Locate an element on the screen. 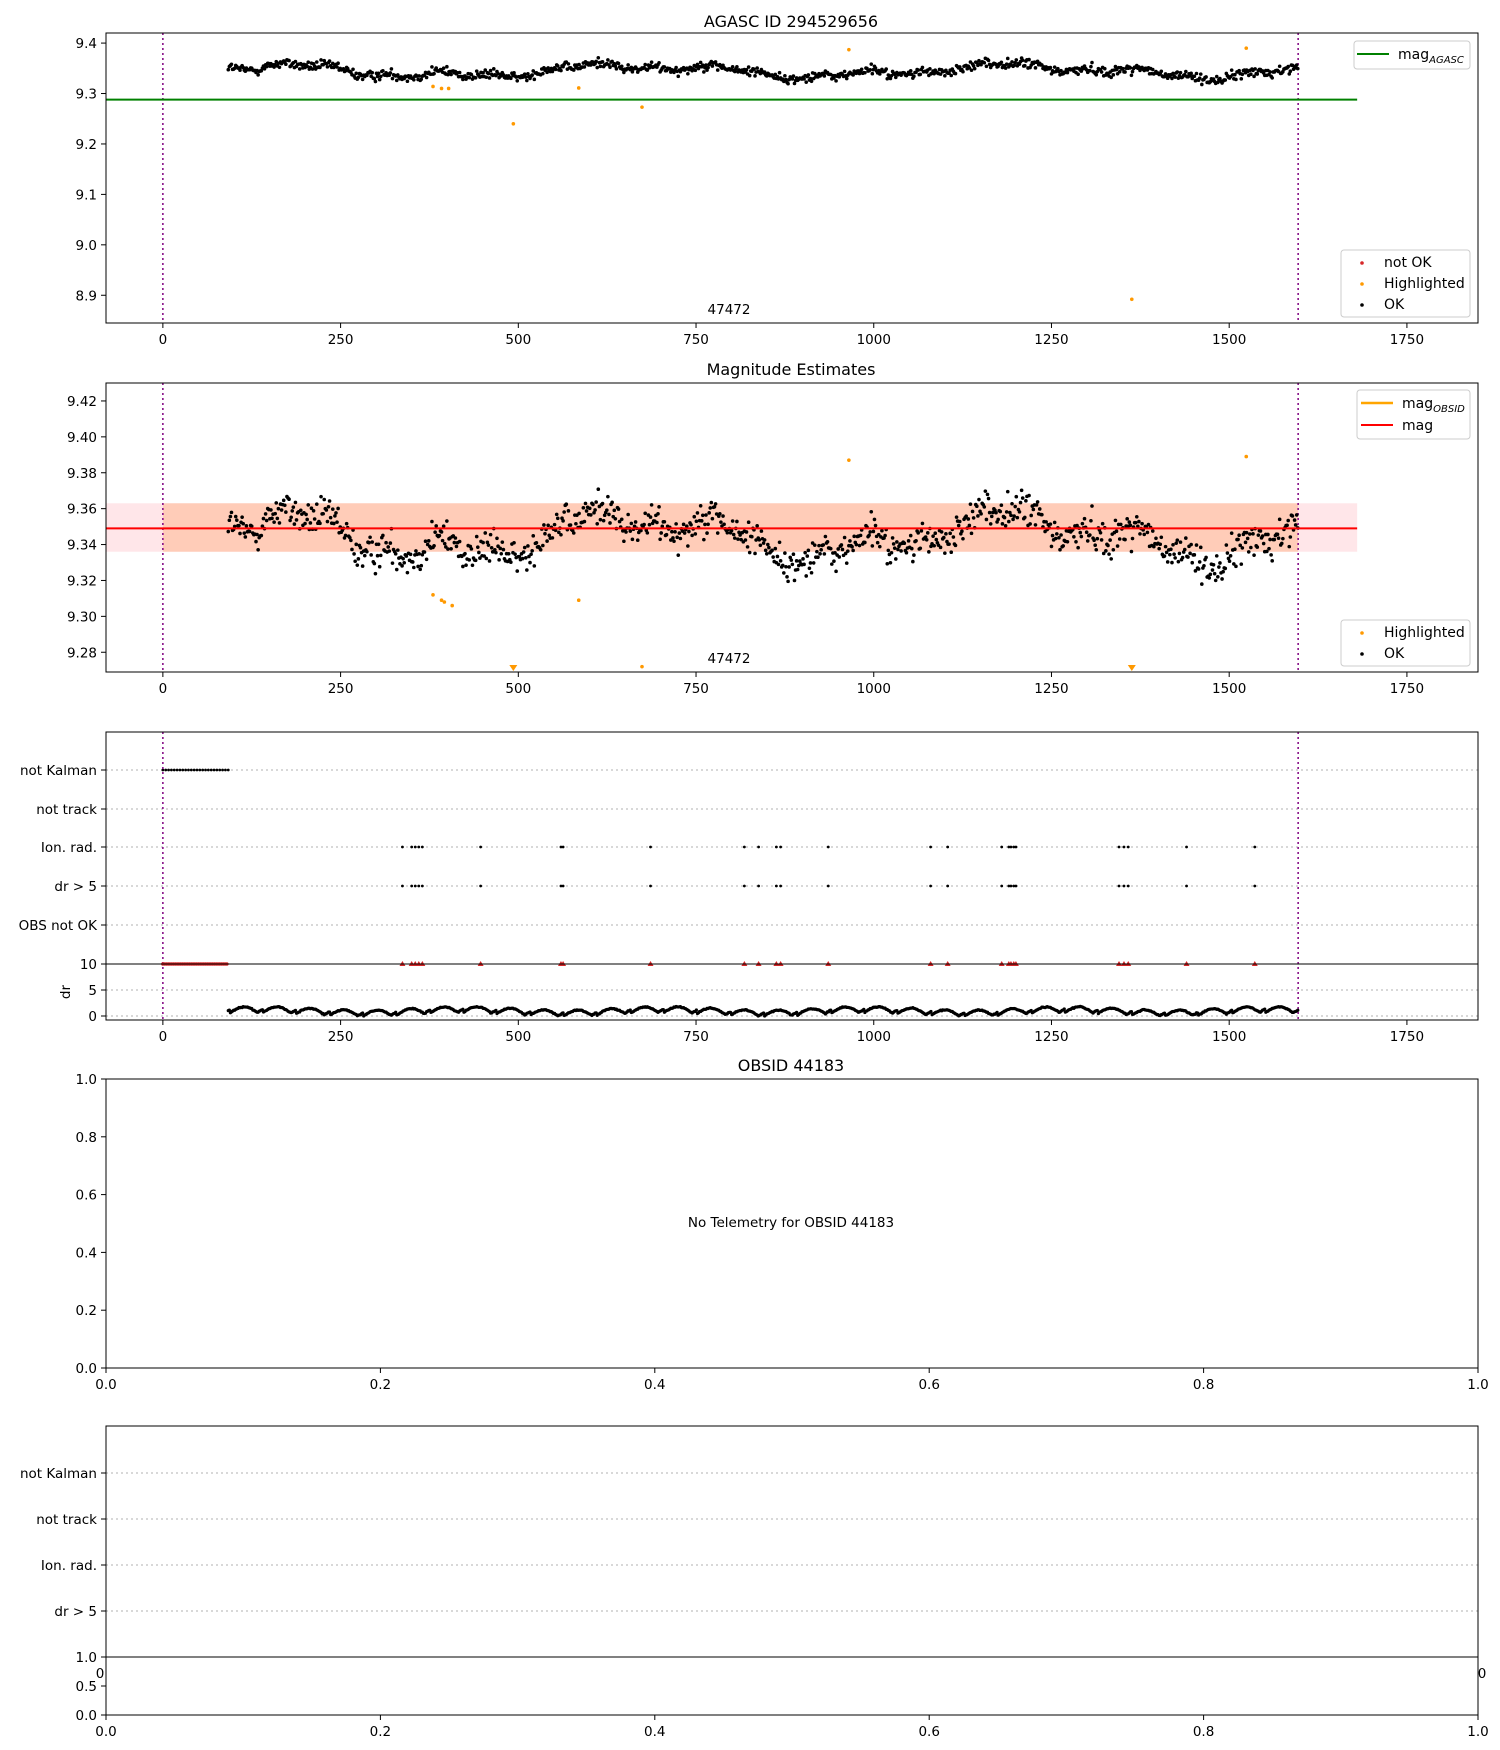 The image size is (1500, 1750). panel4-xtick-label: 0.8 is located at coordinates (1203, 1385).